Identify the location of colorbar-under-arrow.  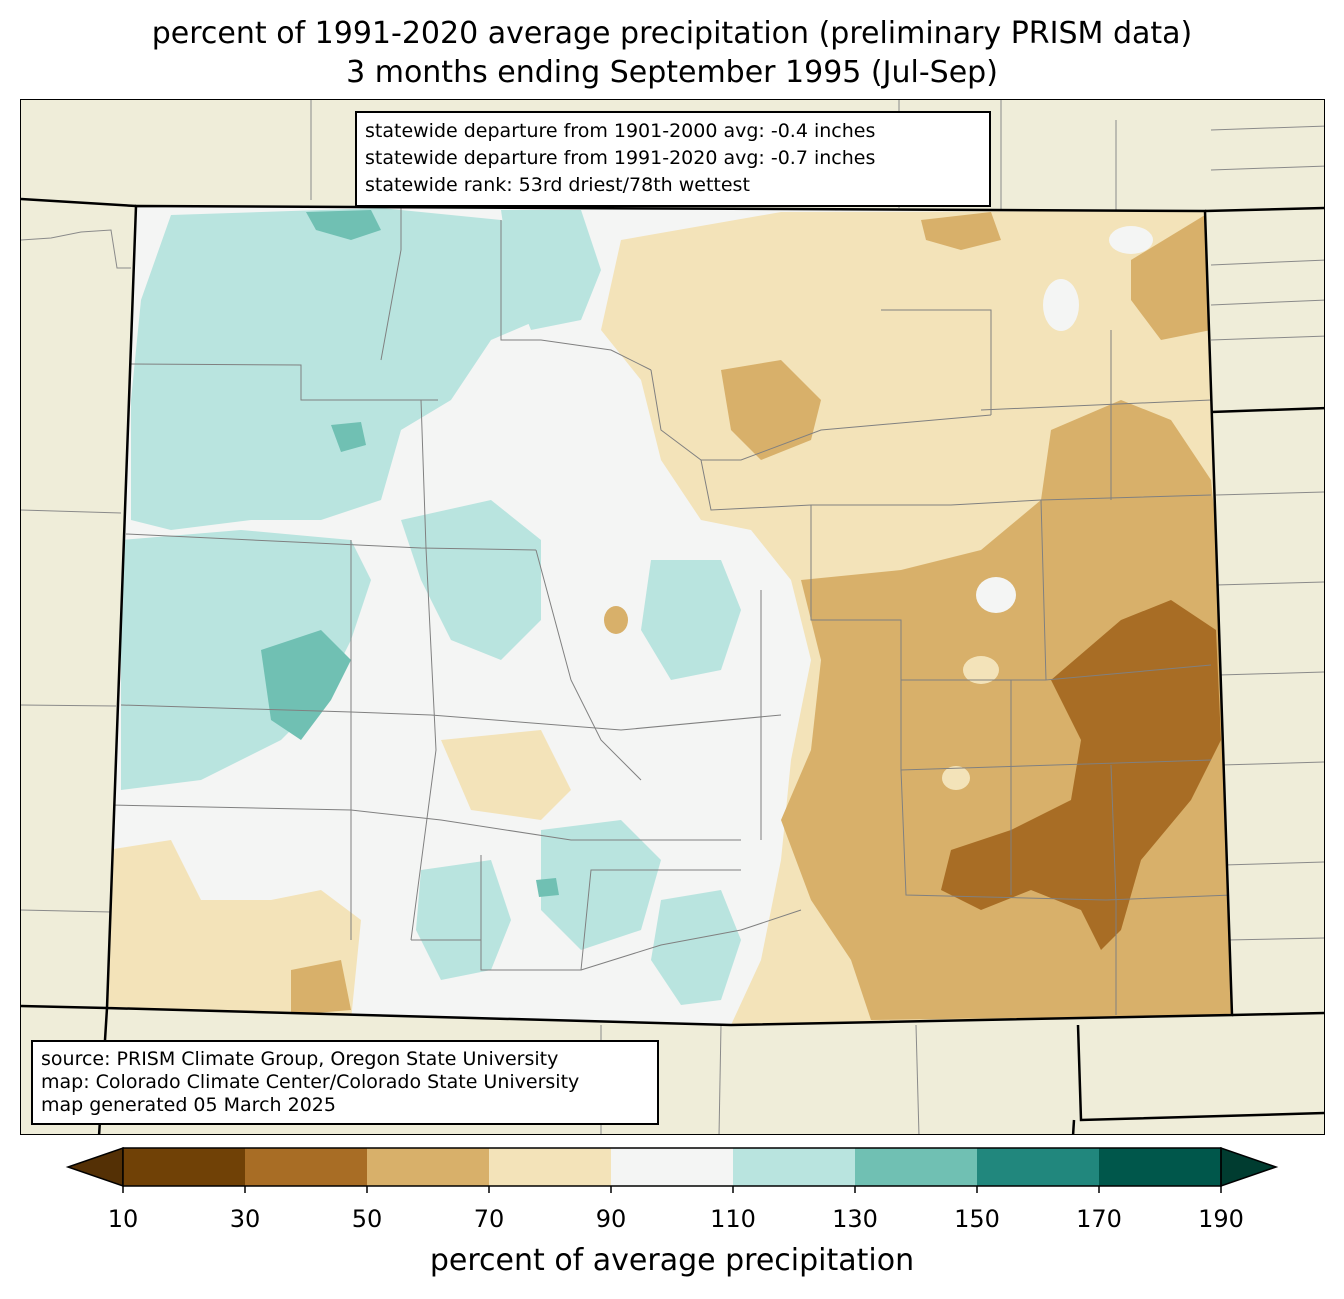
(94, 1167).